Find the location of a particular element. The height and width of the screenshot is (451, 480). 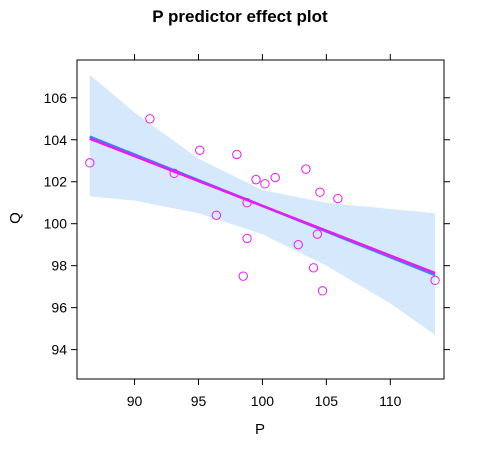

x-tick-label: 100 is located at coordinates (263, 401).